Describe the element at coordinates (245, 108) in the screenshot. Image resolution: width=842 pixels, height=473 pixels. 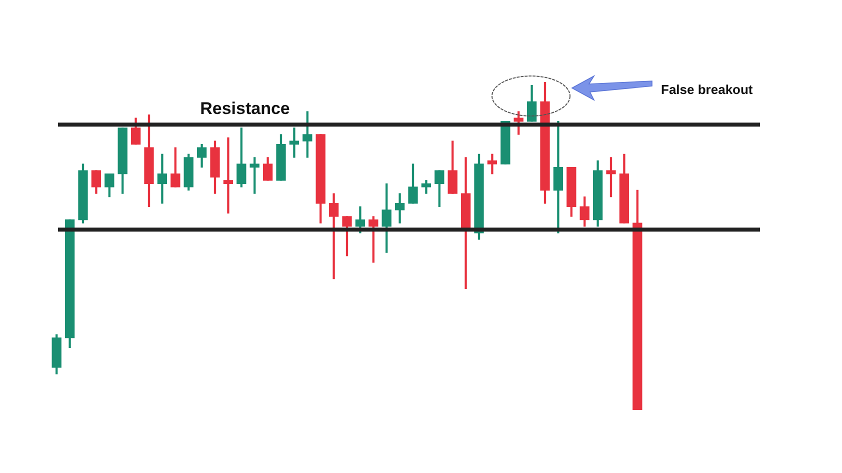
I see `ref-line-label: Resistance` at that location.